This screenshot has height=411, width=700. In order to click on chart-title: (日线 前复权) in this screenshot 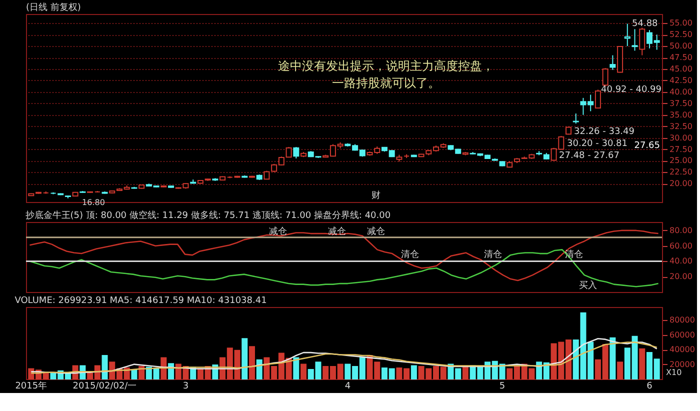, I will do `click(53, 7)`.